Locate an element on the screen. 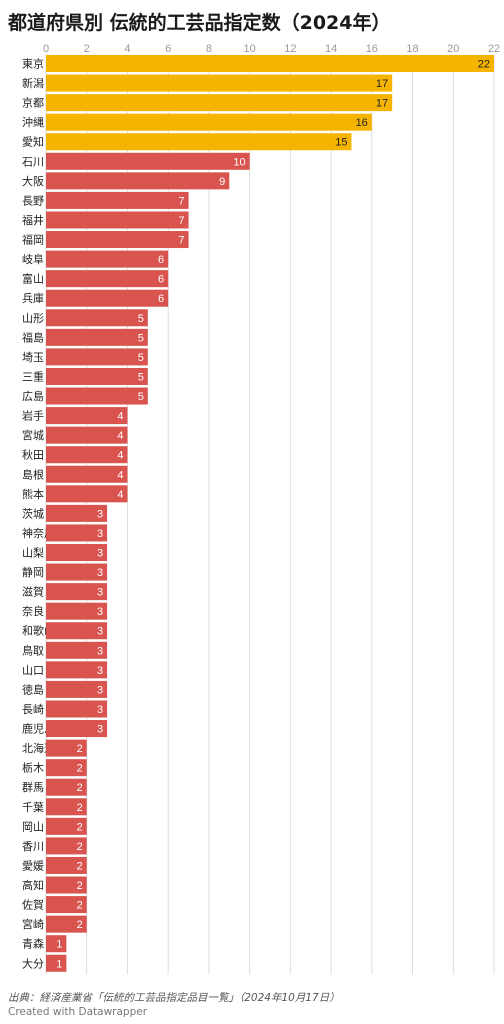  value-label: 10 is located at coordinates (239, 162).